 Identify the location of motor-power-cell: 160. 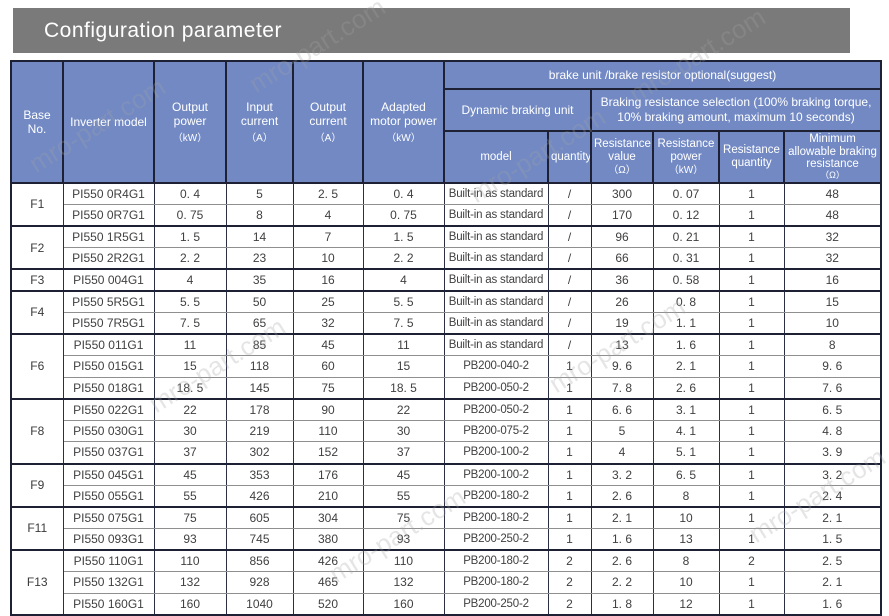
(403, 604).